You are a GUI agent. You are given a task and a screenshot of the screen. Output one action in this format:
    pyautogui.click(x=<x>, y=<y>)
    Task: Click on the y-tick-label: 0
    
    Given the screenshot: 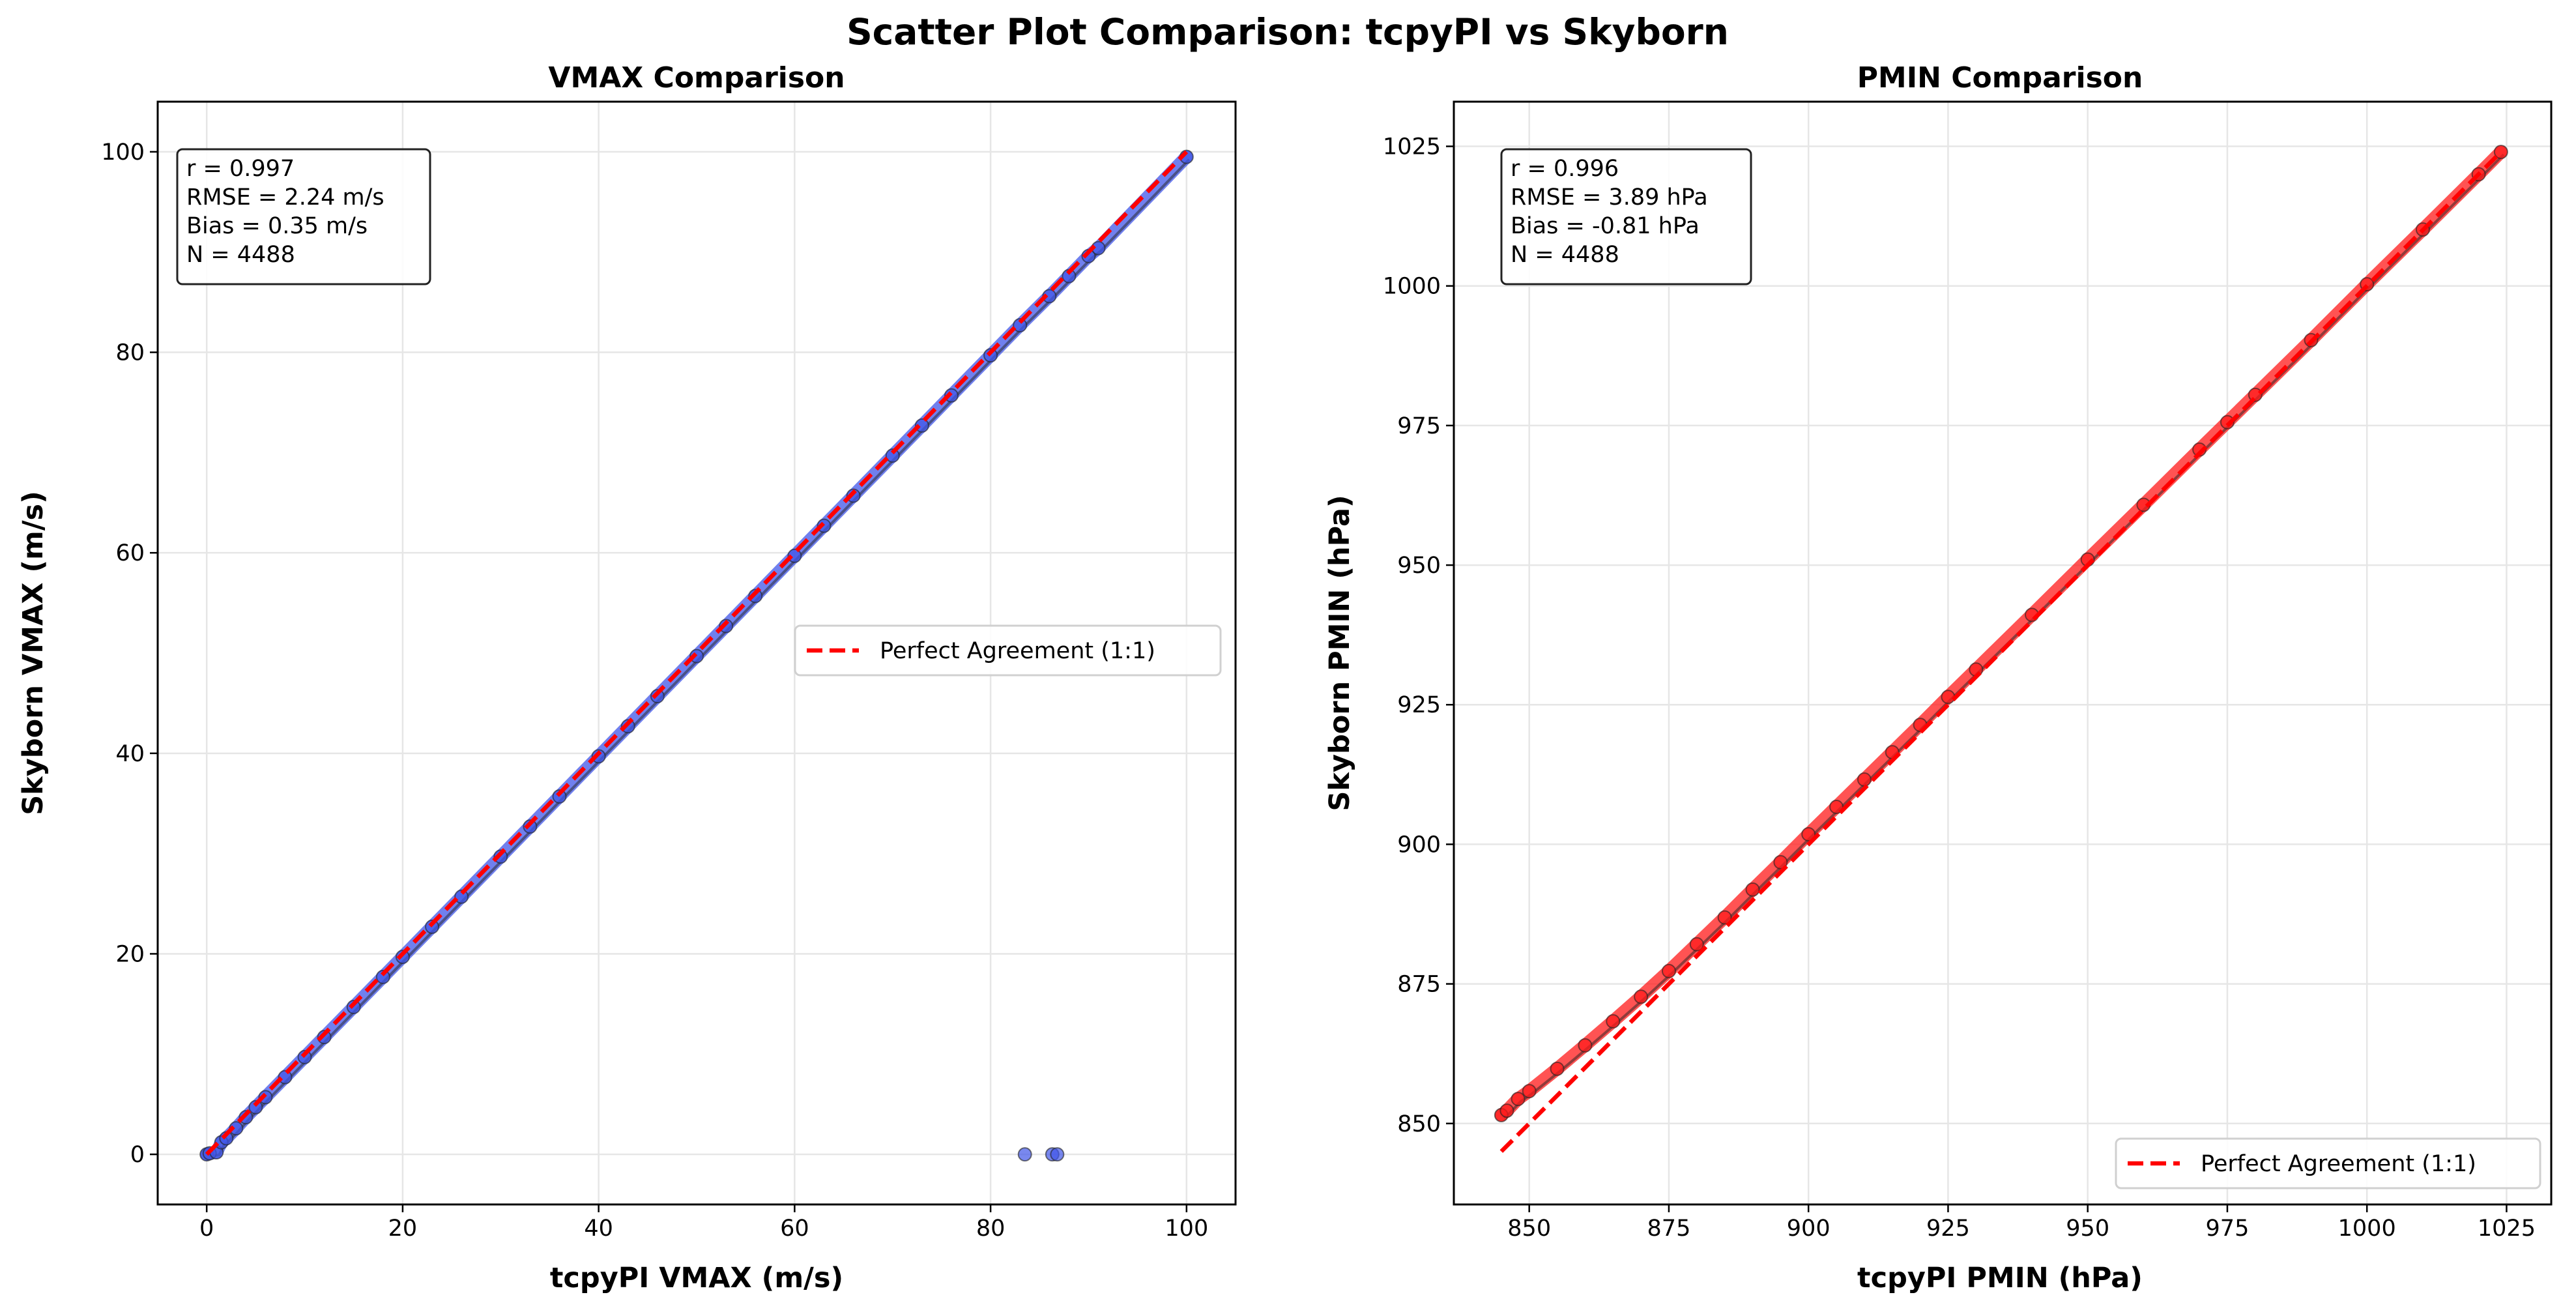 What is the action you would take?
    pyautogui.click(x=137, y=1155)
    